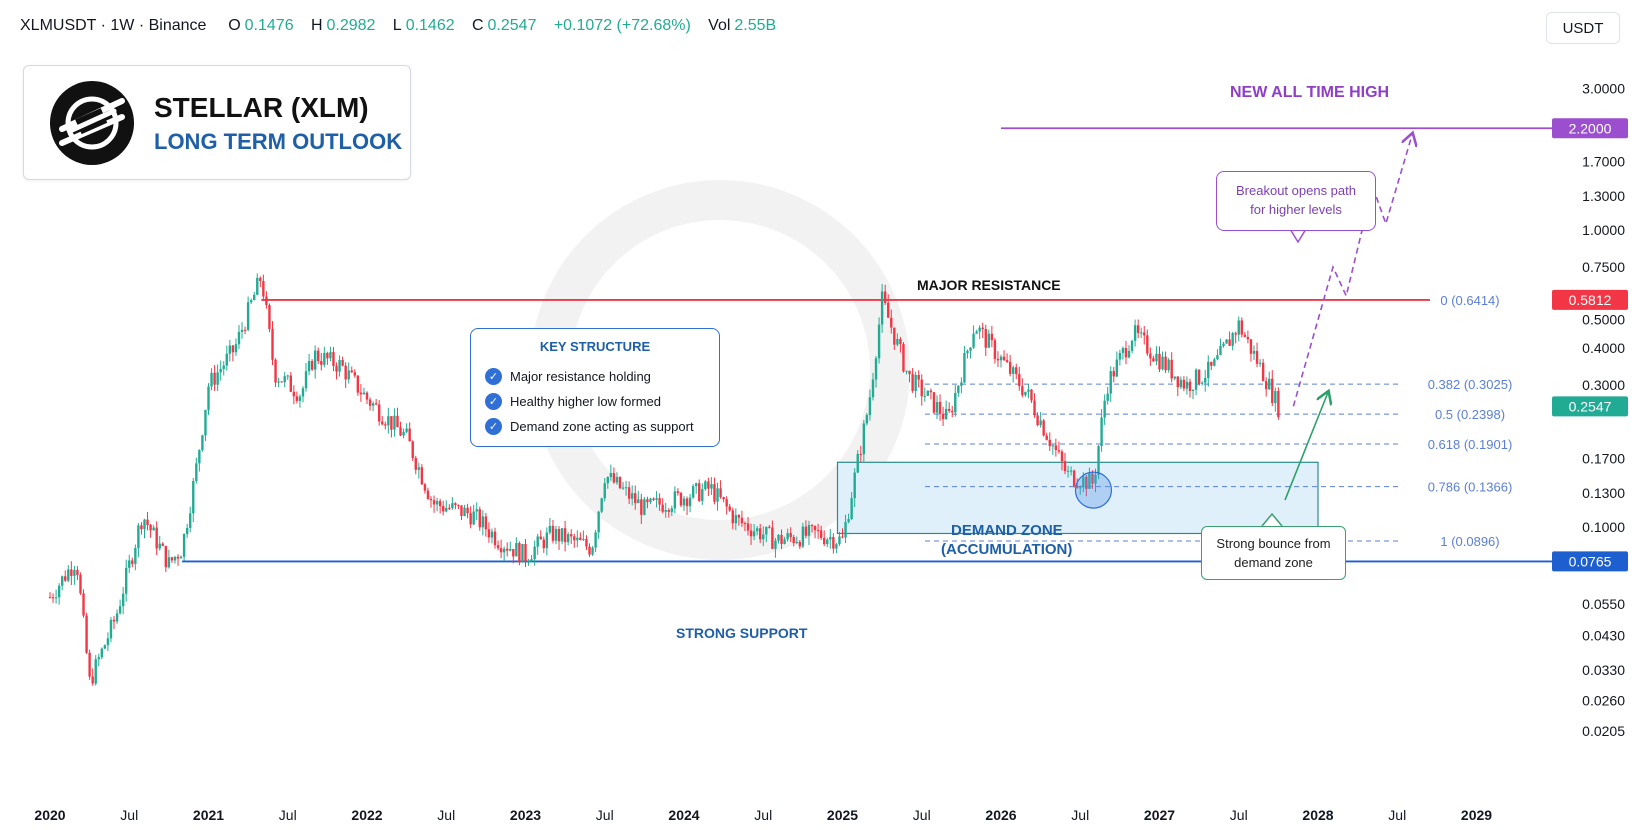 Image resolution: width=1640 pixels, height=830 pixels. Describe the element at coordinates (1093, 490) in the screenshot. I see `bounce-marker` at that location.